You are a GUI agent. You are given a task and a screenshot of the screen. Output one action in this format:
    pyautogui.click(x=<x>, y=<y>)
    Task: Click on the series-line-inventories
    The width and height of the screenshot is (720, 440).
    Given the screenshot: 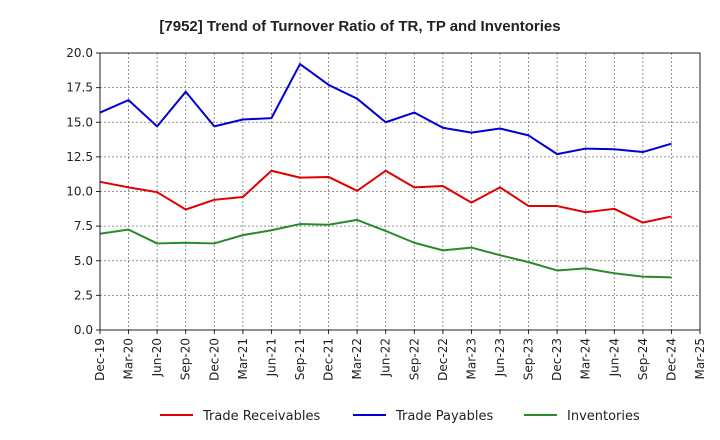 What is the action you would take?
    pyautogui.click(x=385, y=248)
    